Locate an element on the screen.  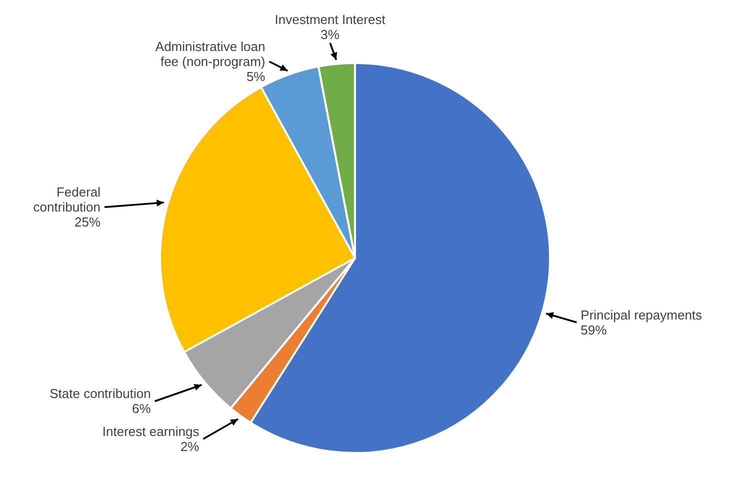
slice-label: Administrative loan fee (non-program) is located at coordinates (210, 54).